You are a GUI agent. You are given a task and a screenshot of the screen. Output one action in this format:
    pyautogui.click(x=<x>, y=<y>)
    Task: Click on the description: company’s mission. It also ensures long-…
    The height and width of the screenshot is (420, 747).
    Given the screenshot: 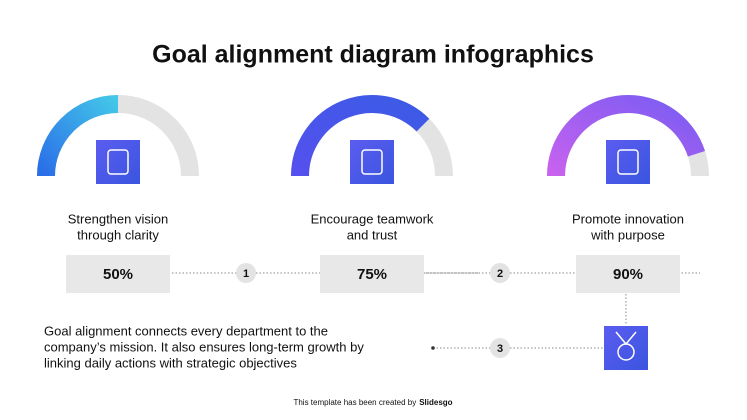 What is the action you would take?
    pyautogui.click(x=204, y=346)
    